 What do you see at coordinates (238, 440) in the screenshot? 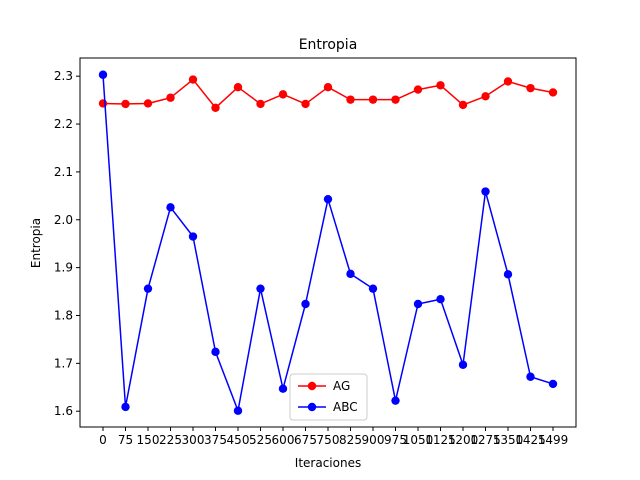
I see `x-tick-label: 450` at bounding box center [238, 440].